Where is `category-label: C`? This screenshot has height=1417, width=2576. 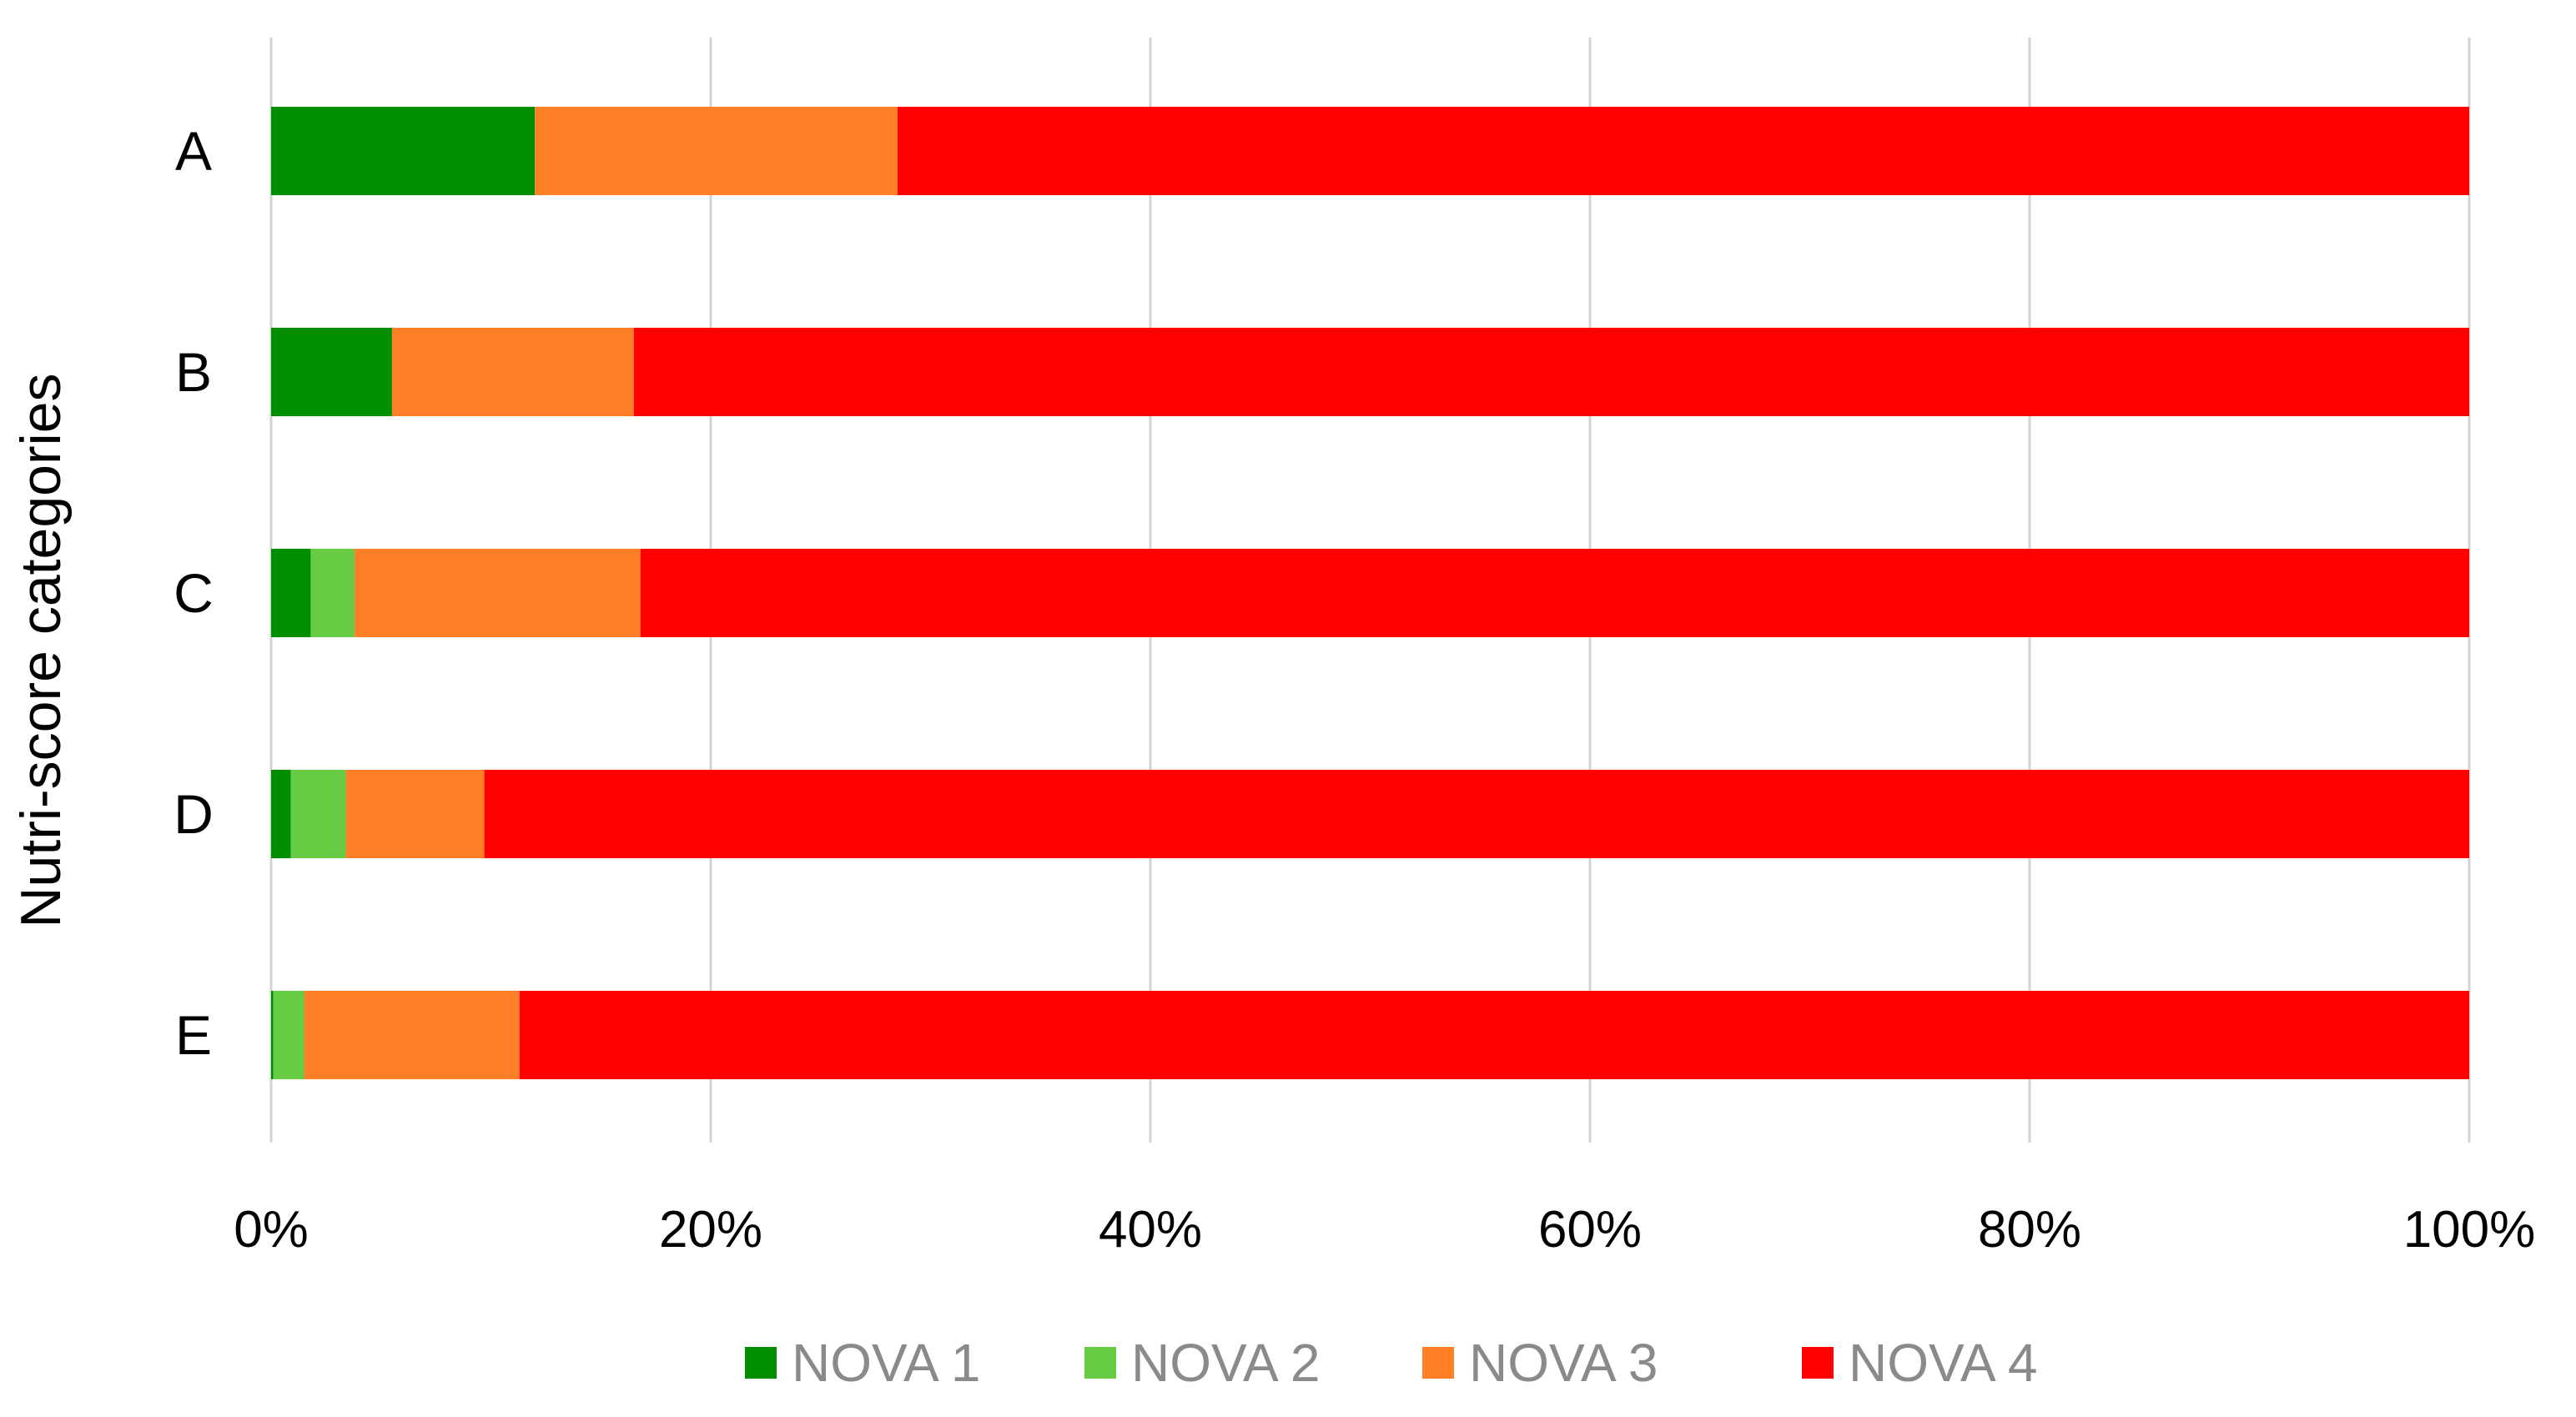 category-label: C is located at coordinates (194, 593).